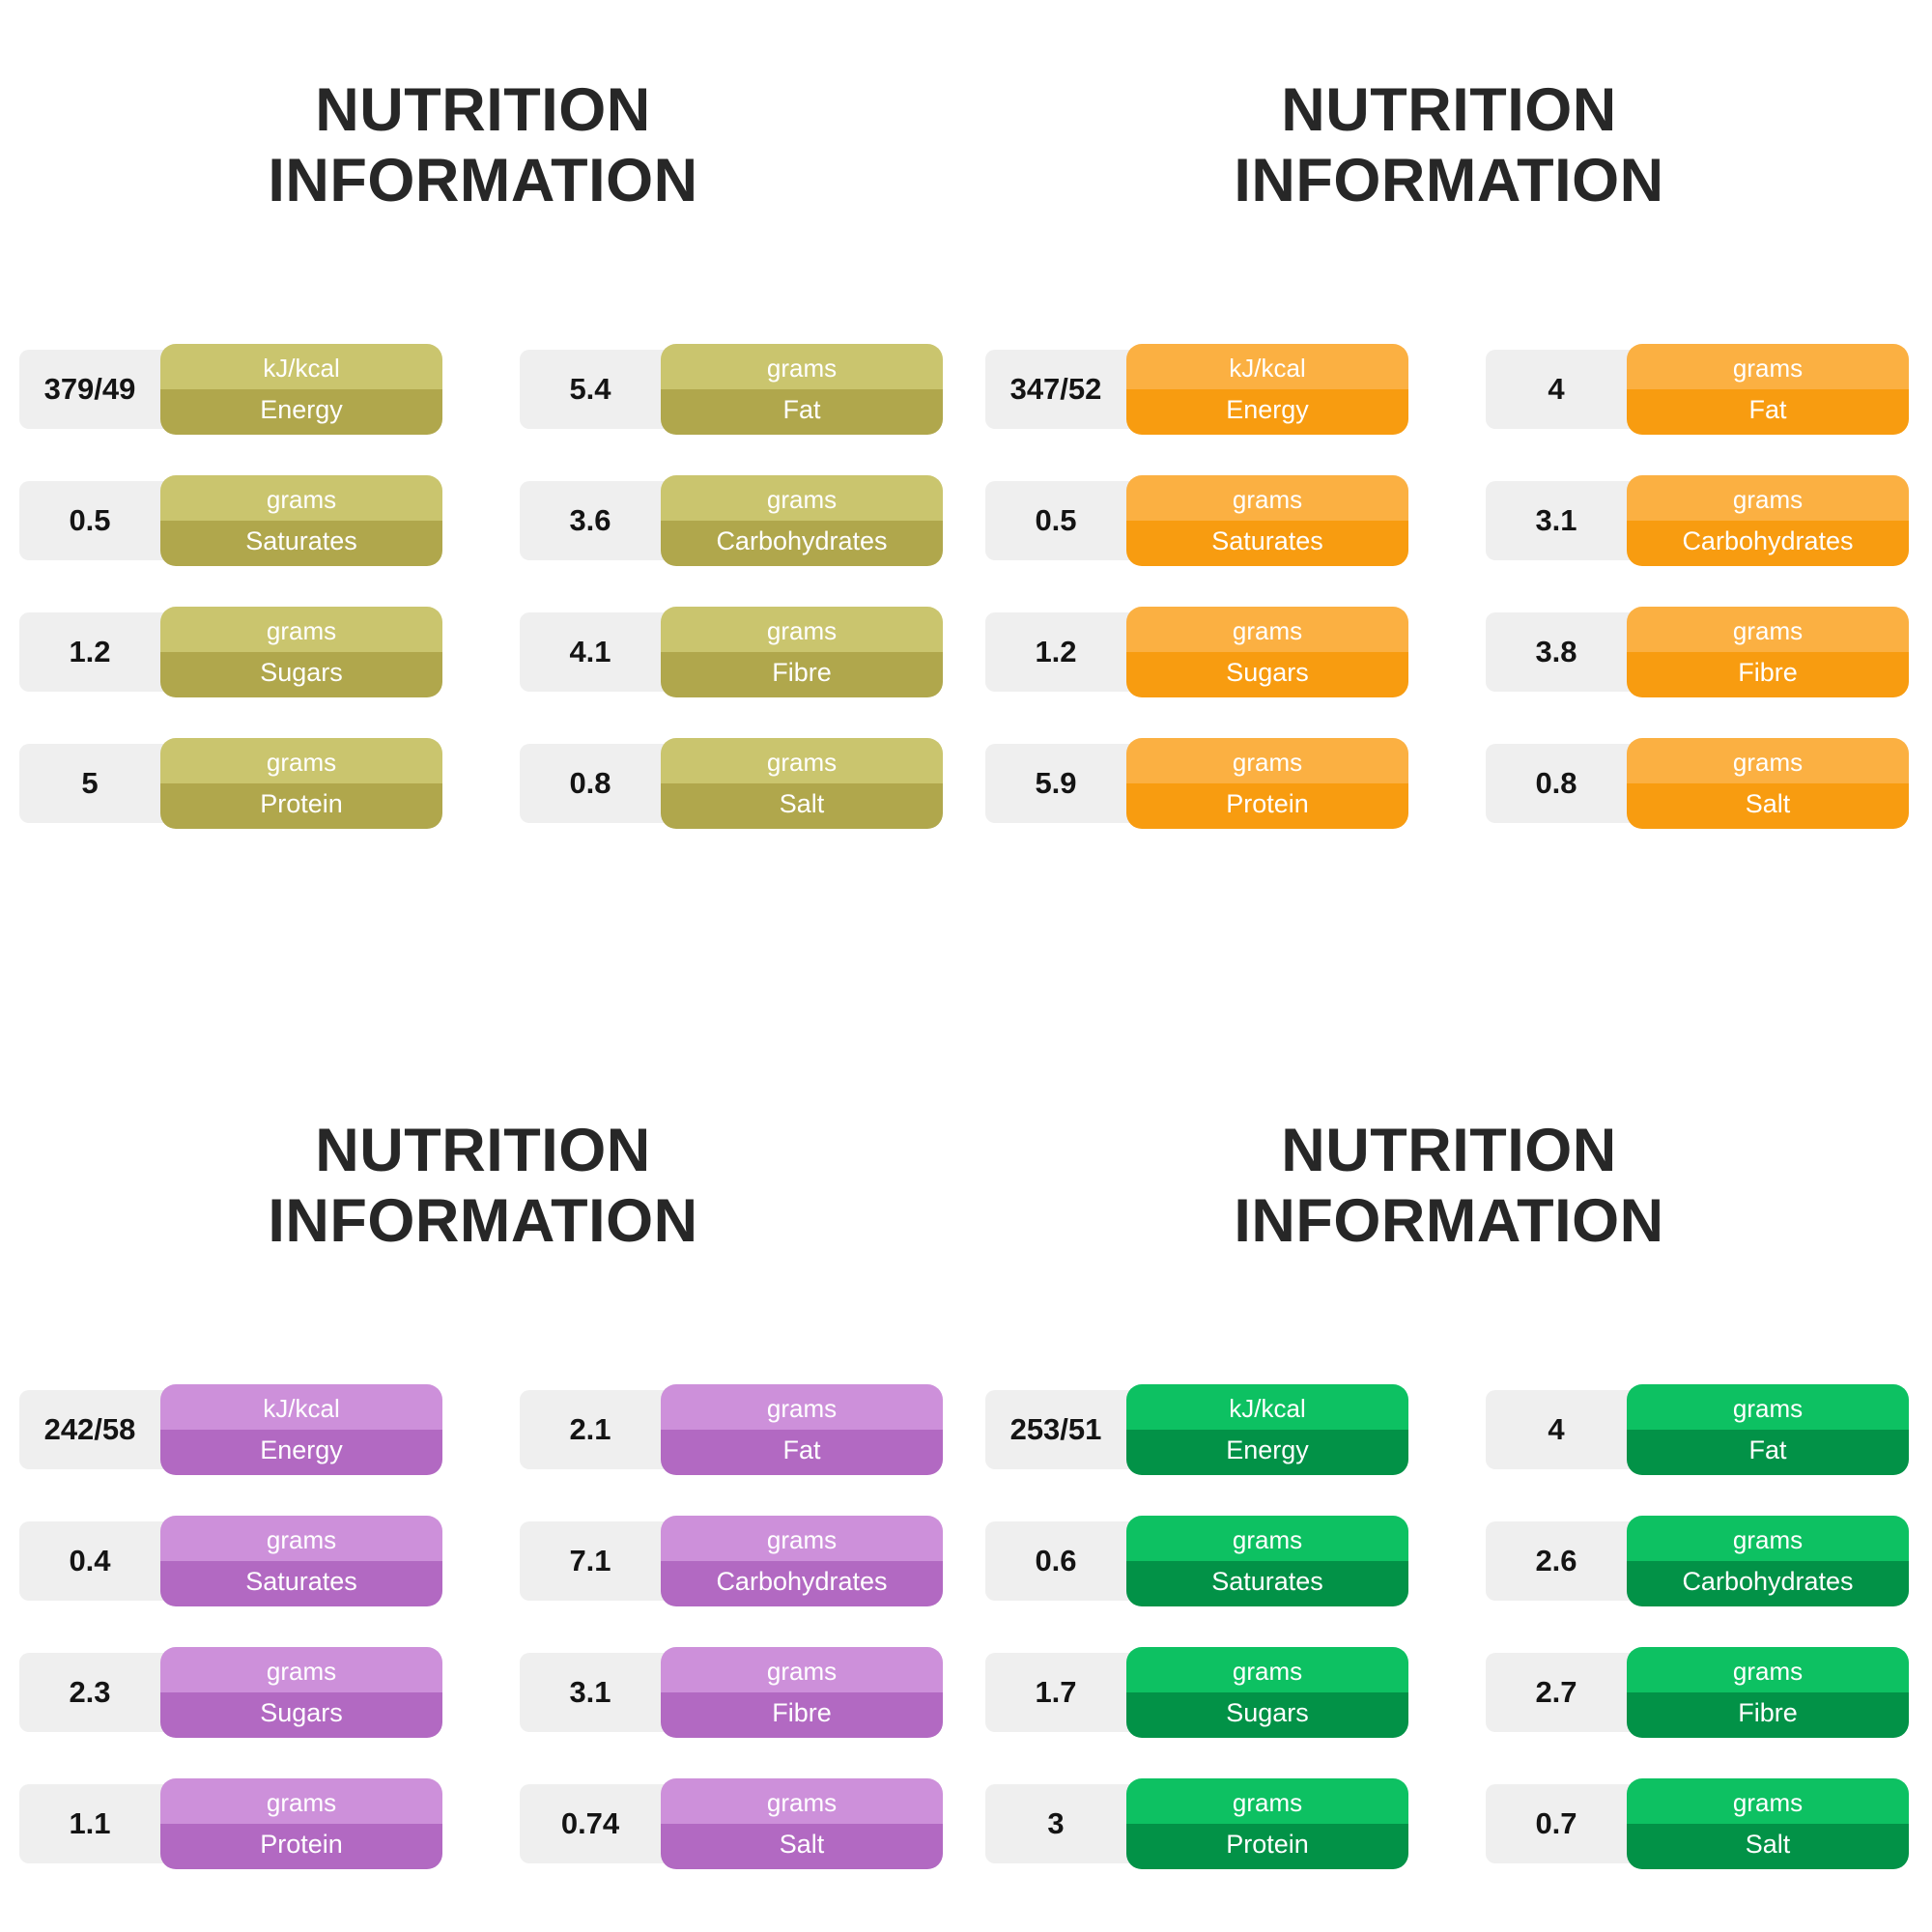  I want to click on nutrient-name: Energy, so click(1267, 412).